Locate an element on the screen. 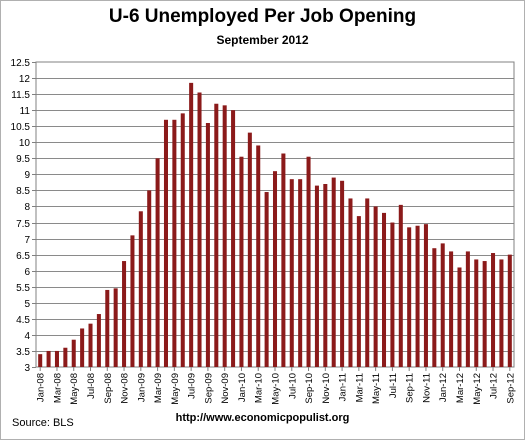  x-tick-label: Jul-08 is located at coordinates (91, 386).